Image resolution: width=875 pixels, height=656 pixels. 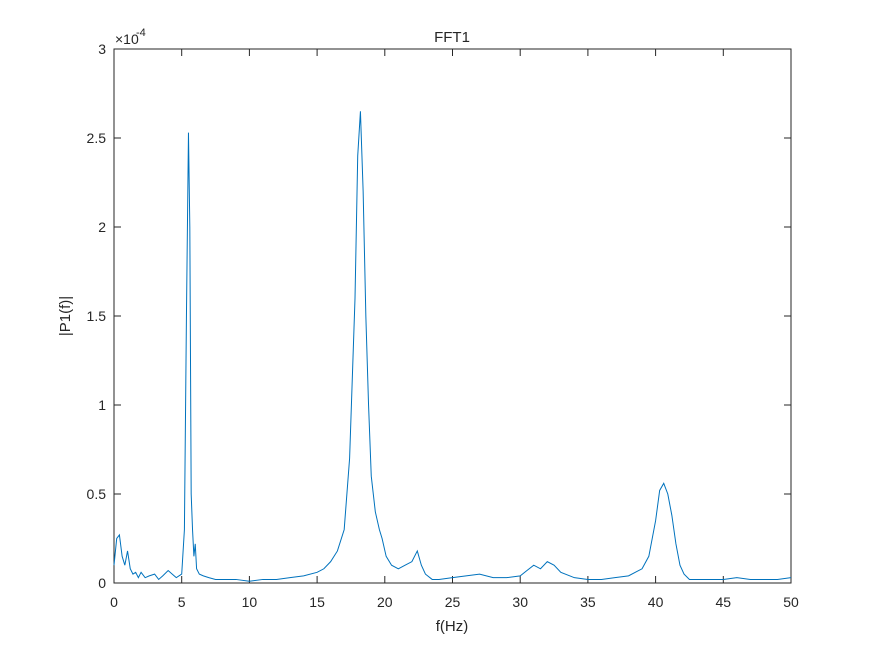 I want to click on chart-title: FFT1, so click(x=452, y=37).